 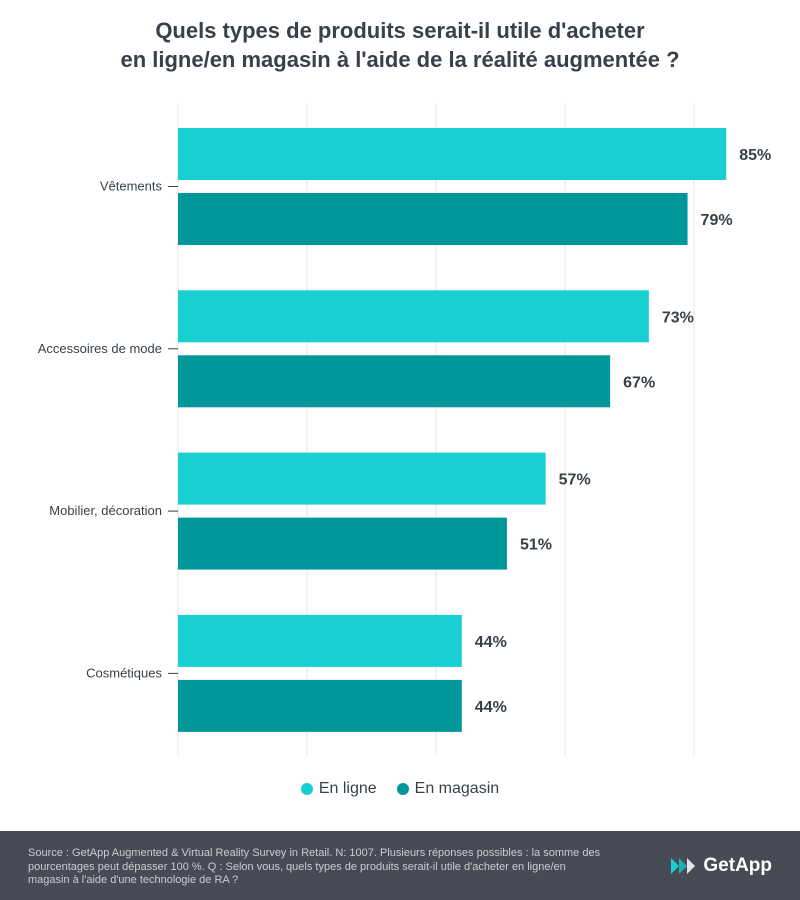 I want to click on category-label: Accessoires de mode, so click(x=100, y=348).